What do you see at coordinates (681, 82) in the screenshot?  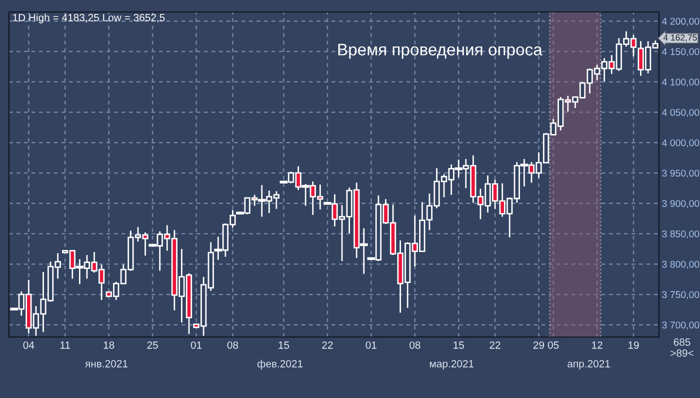 I see `y-tick-label: 4 100,00` at bounding box center [681, 82].